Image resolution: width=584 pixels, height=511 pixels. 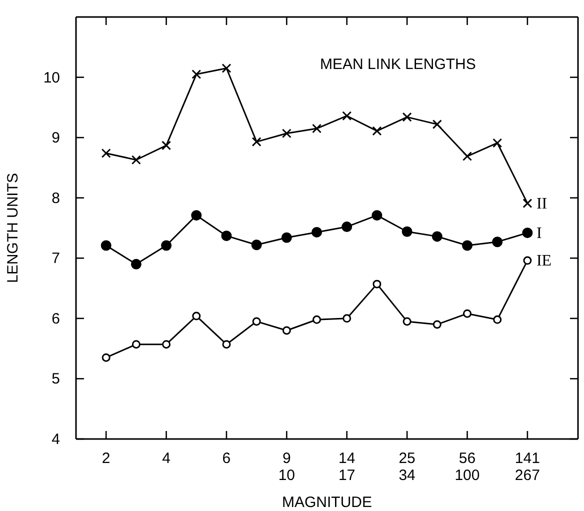 I want to click on legend-label: IE, so click(x=544, y=261).